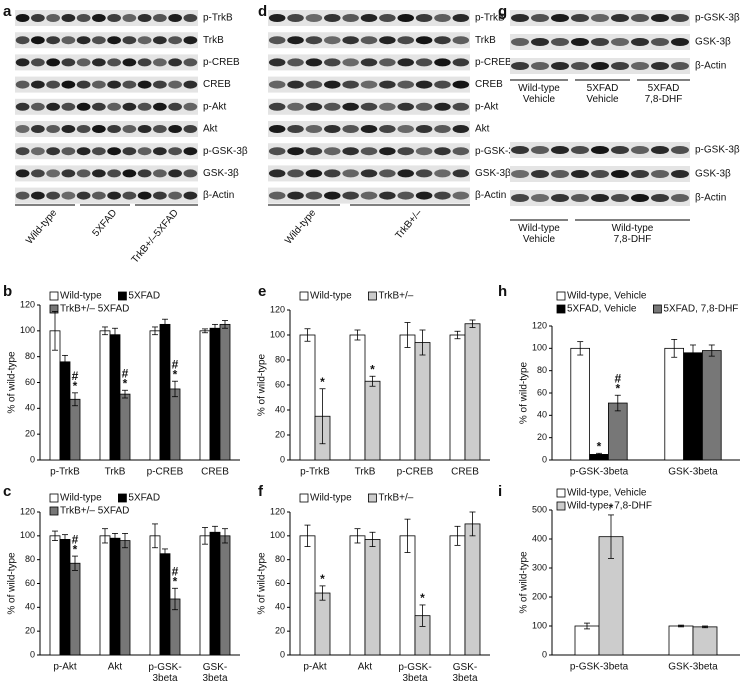 The height and width of the screenshot is (682, 747). Describe the element at coordinates (539, 596) in the screenshot. I see `y-tick-label: 200` at that location.